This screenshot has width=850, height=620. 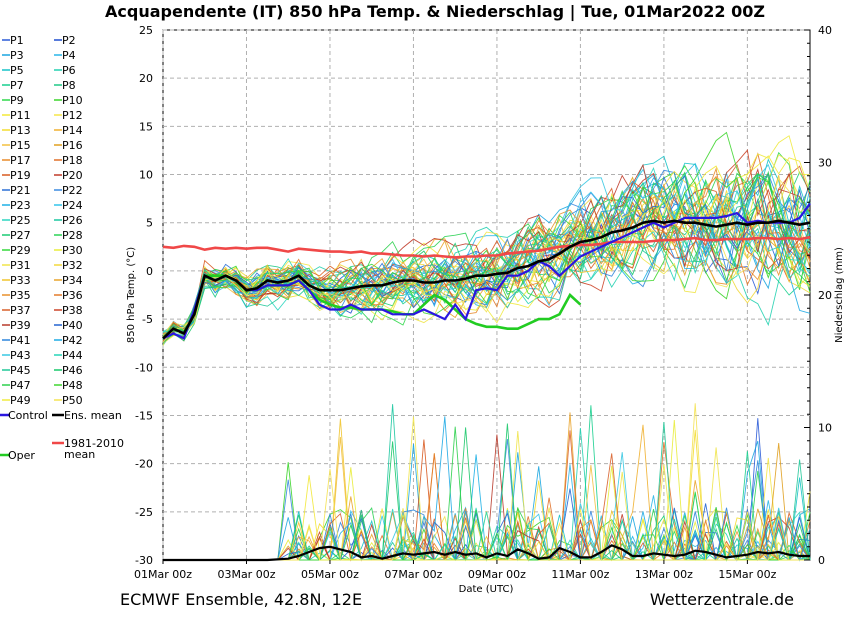 What do you see at coordinates (821, 560) in the screenshot?
I see `y2-tick-label: 0` at bounding box center [821, 560].